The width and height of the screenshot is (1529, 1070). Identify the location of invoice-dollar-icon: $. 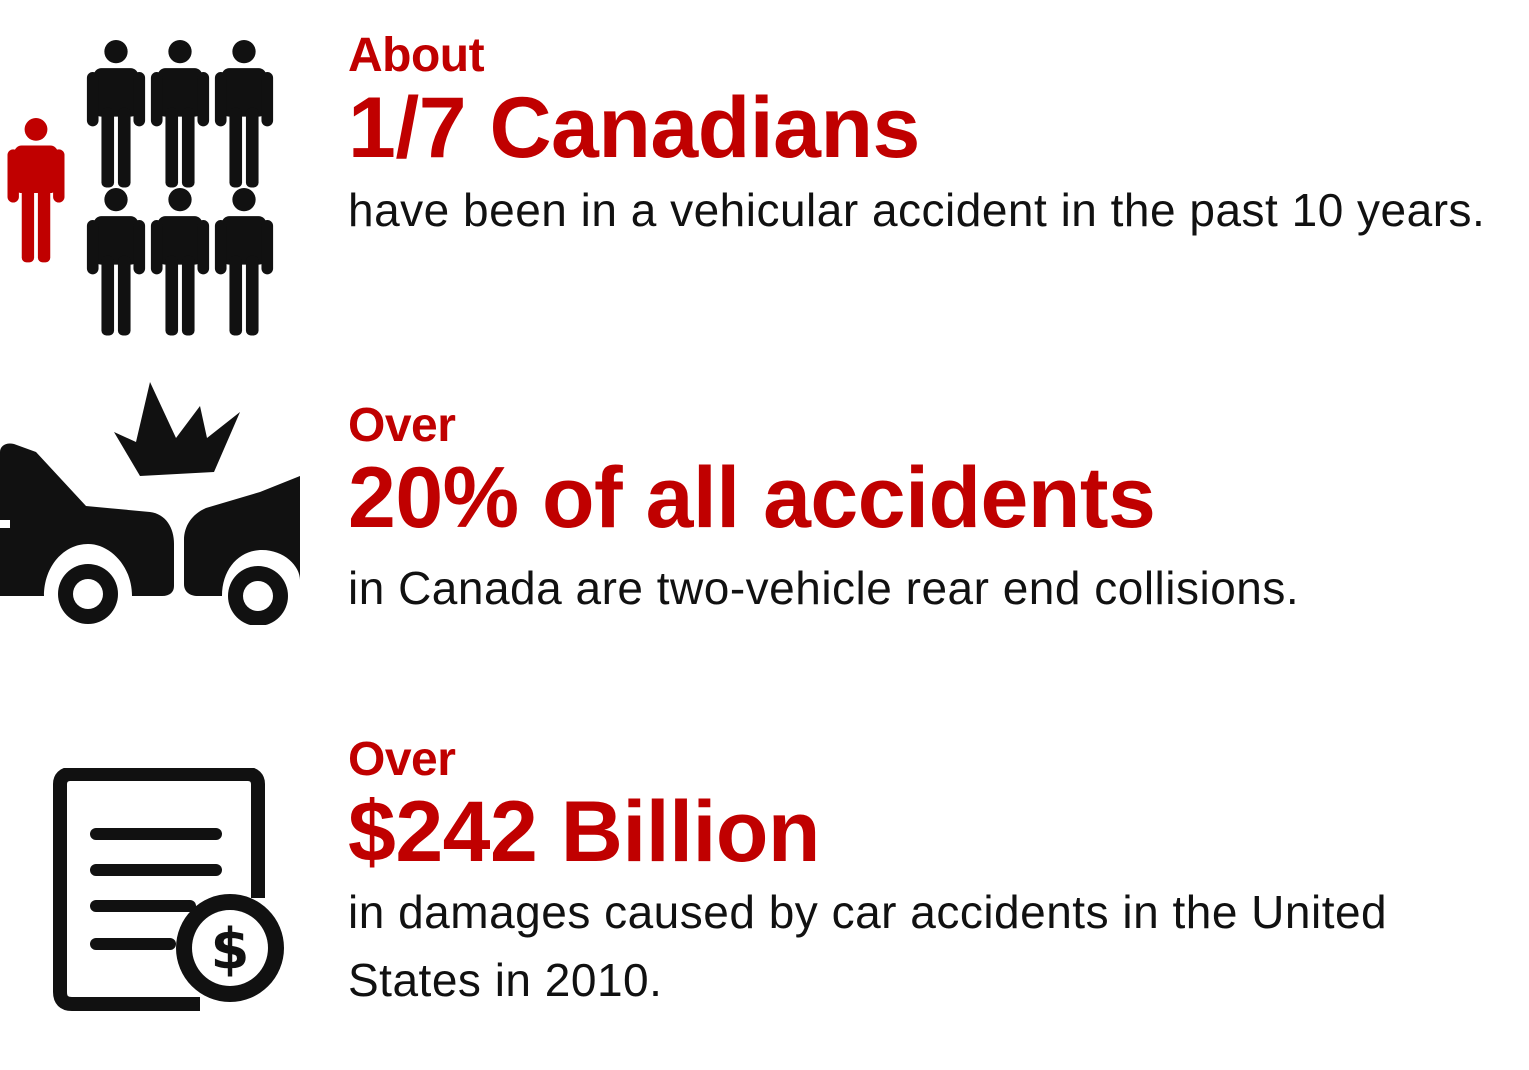
(172, 890).